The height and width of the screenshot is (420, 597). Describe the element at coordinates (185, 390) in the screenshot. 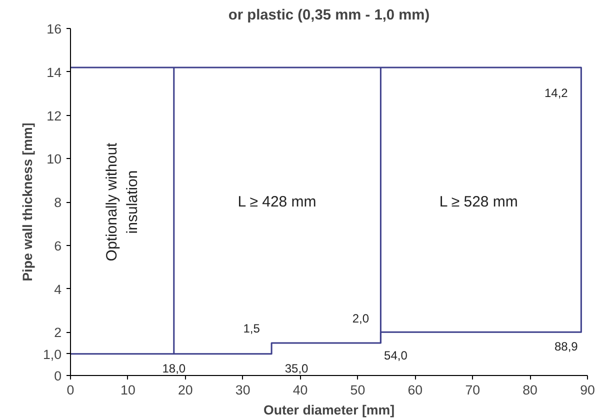

I see `x-tick-label: 20` at that location.